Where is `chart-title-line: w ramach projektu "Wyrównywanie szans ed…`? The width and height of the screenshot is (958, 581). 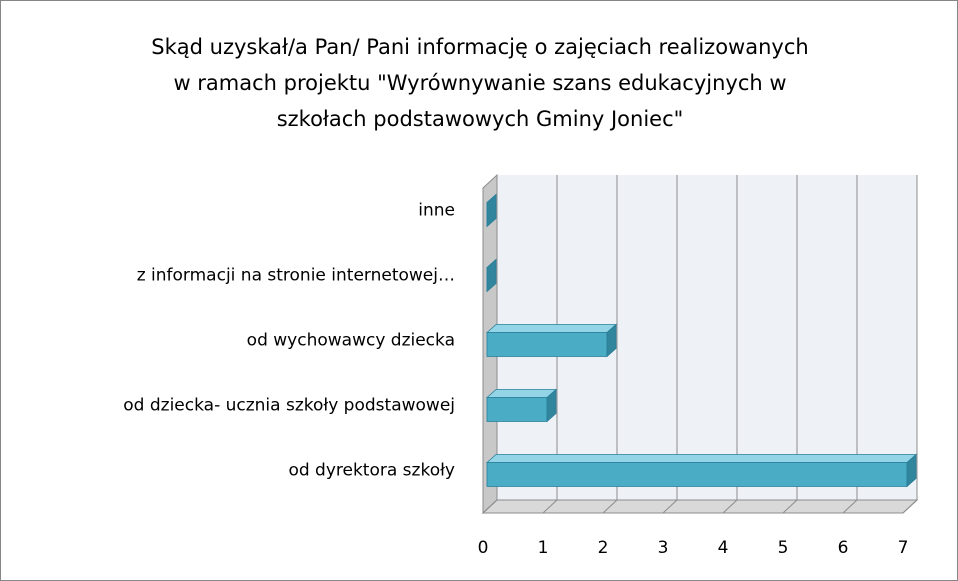 chart-title-line: w ramach projektu "Wyrównywanie szans ed… is located at coordinates (479, 83).